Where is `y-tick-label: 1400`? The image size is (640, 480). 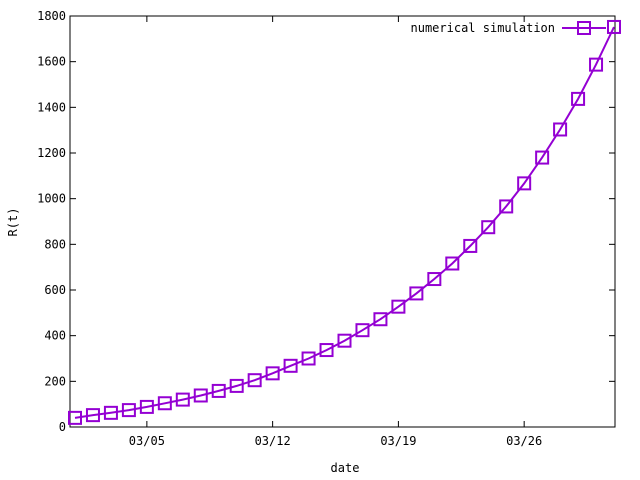
y-tick-label: 1400 is located at coordinates (51, 107).